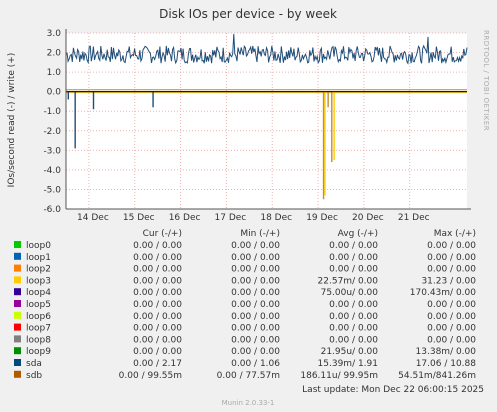 The image size is (497, 412). Describe the element at coordinates (38, 270) in the screenshot. I see `legend-name: loop2` at that location.